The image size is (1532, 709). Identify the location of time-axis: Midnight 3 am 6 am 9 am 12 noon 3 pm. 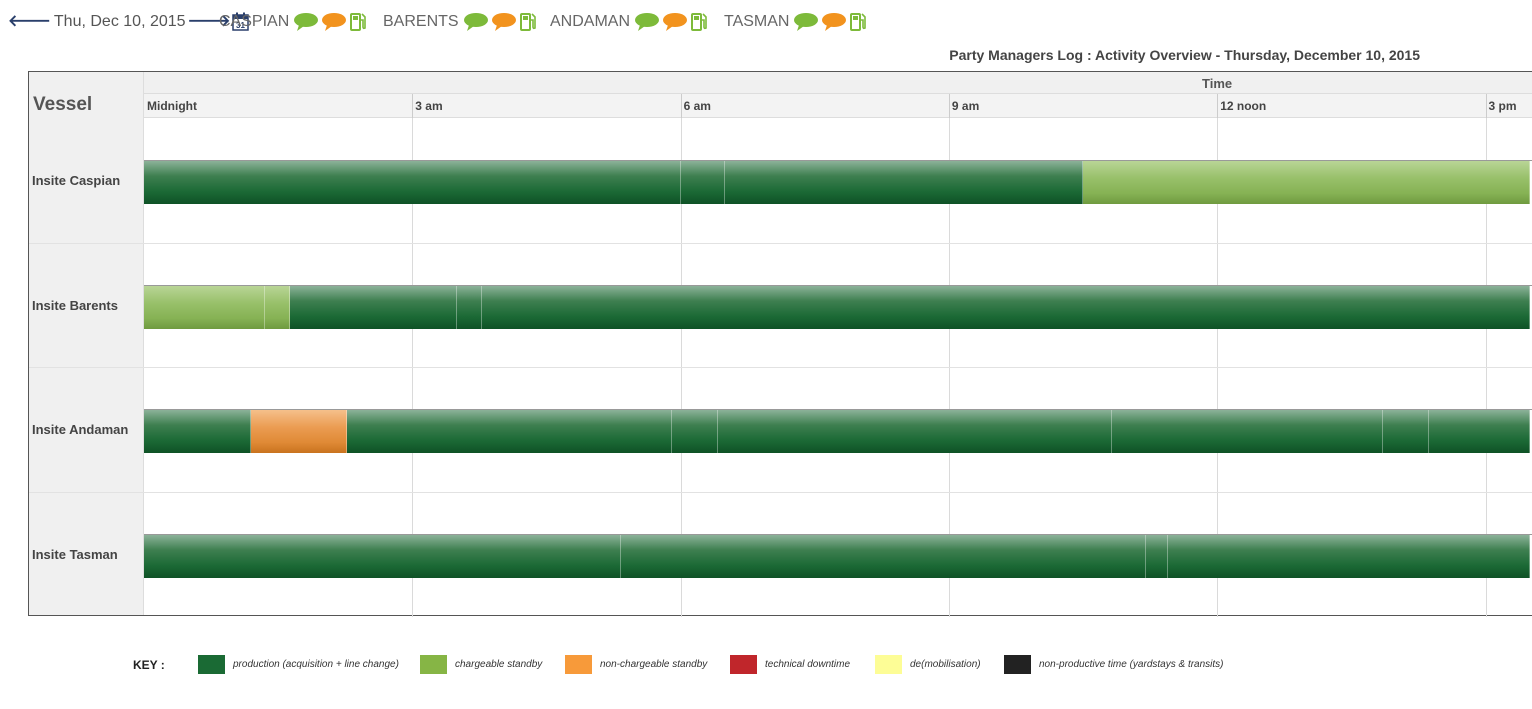
(838, 106).